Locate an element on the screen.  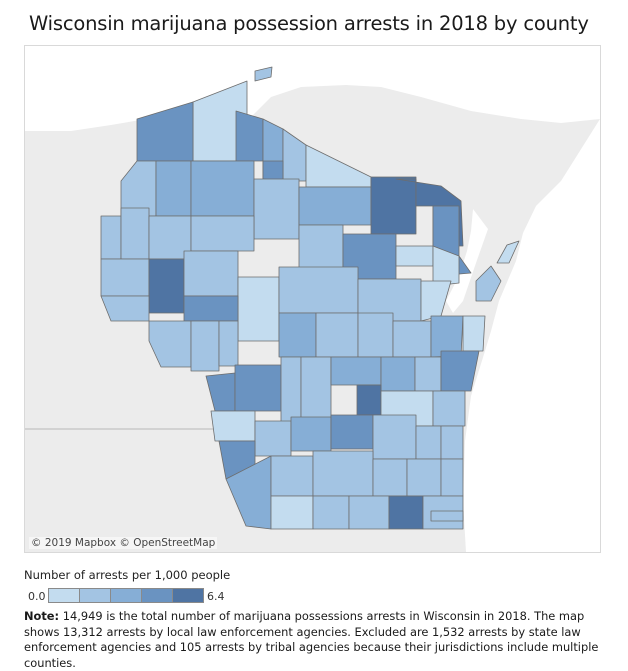
legend-max-label: 6.4 is located at coordinates (216, 596).